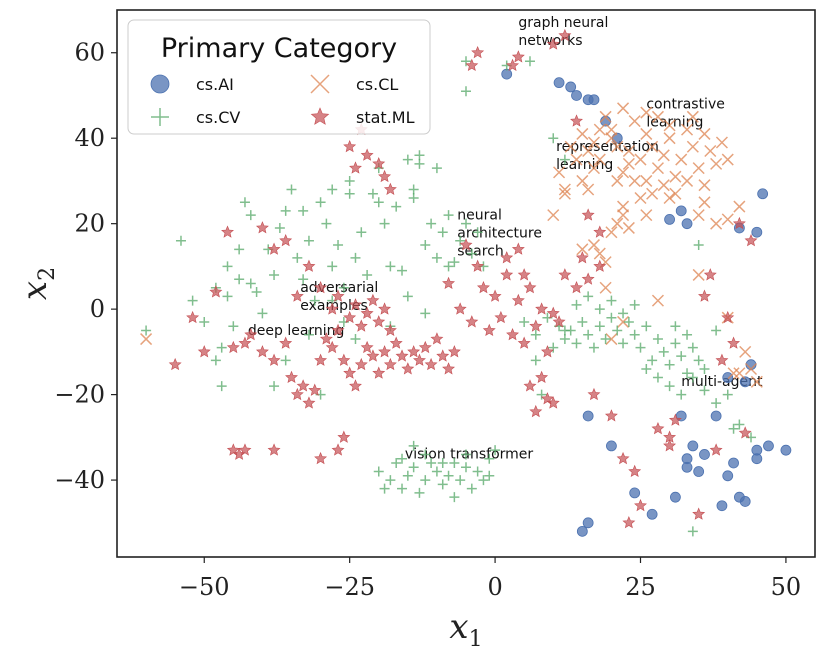 The image size is (830, 652). What do you see at coordinates (89, 53) in the screenshot?
I see `y-tick-label: 60` at bounding box center [89, 53].